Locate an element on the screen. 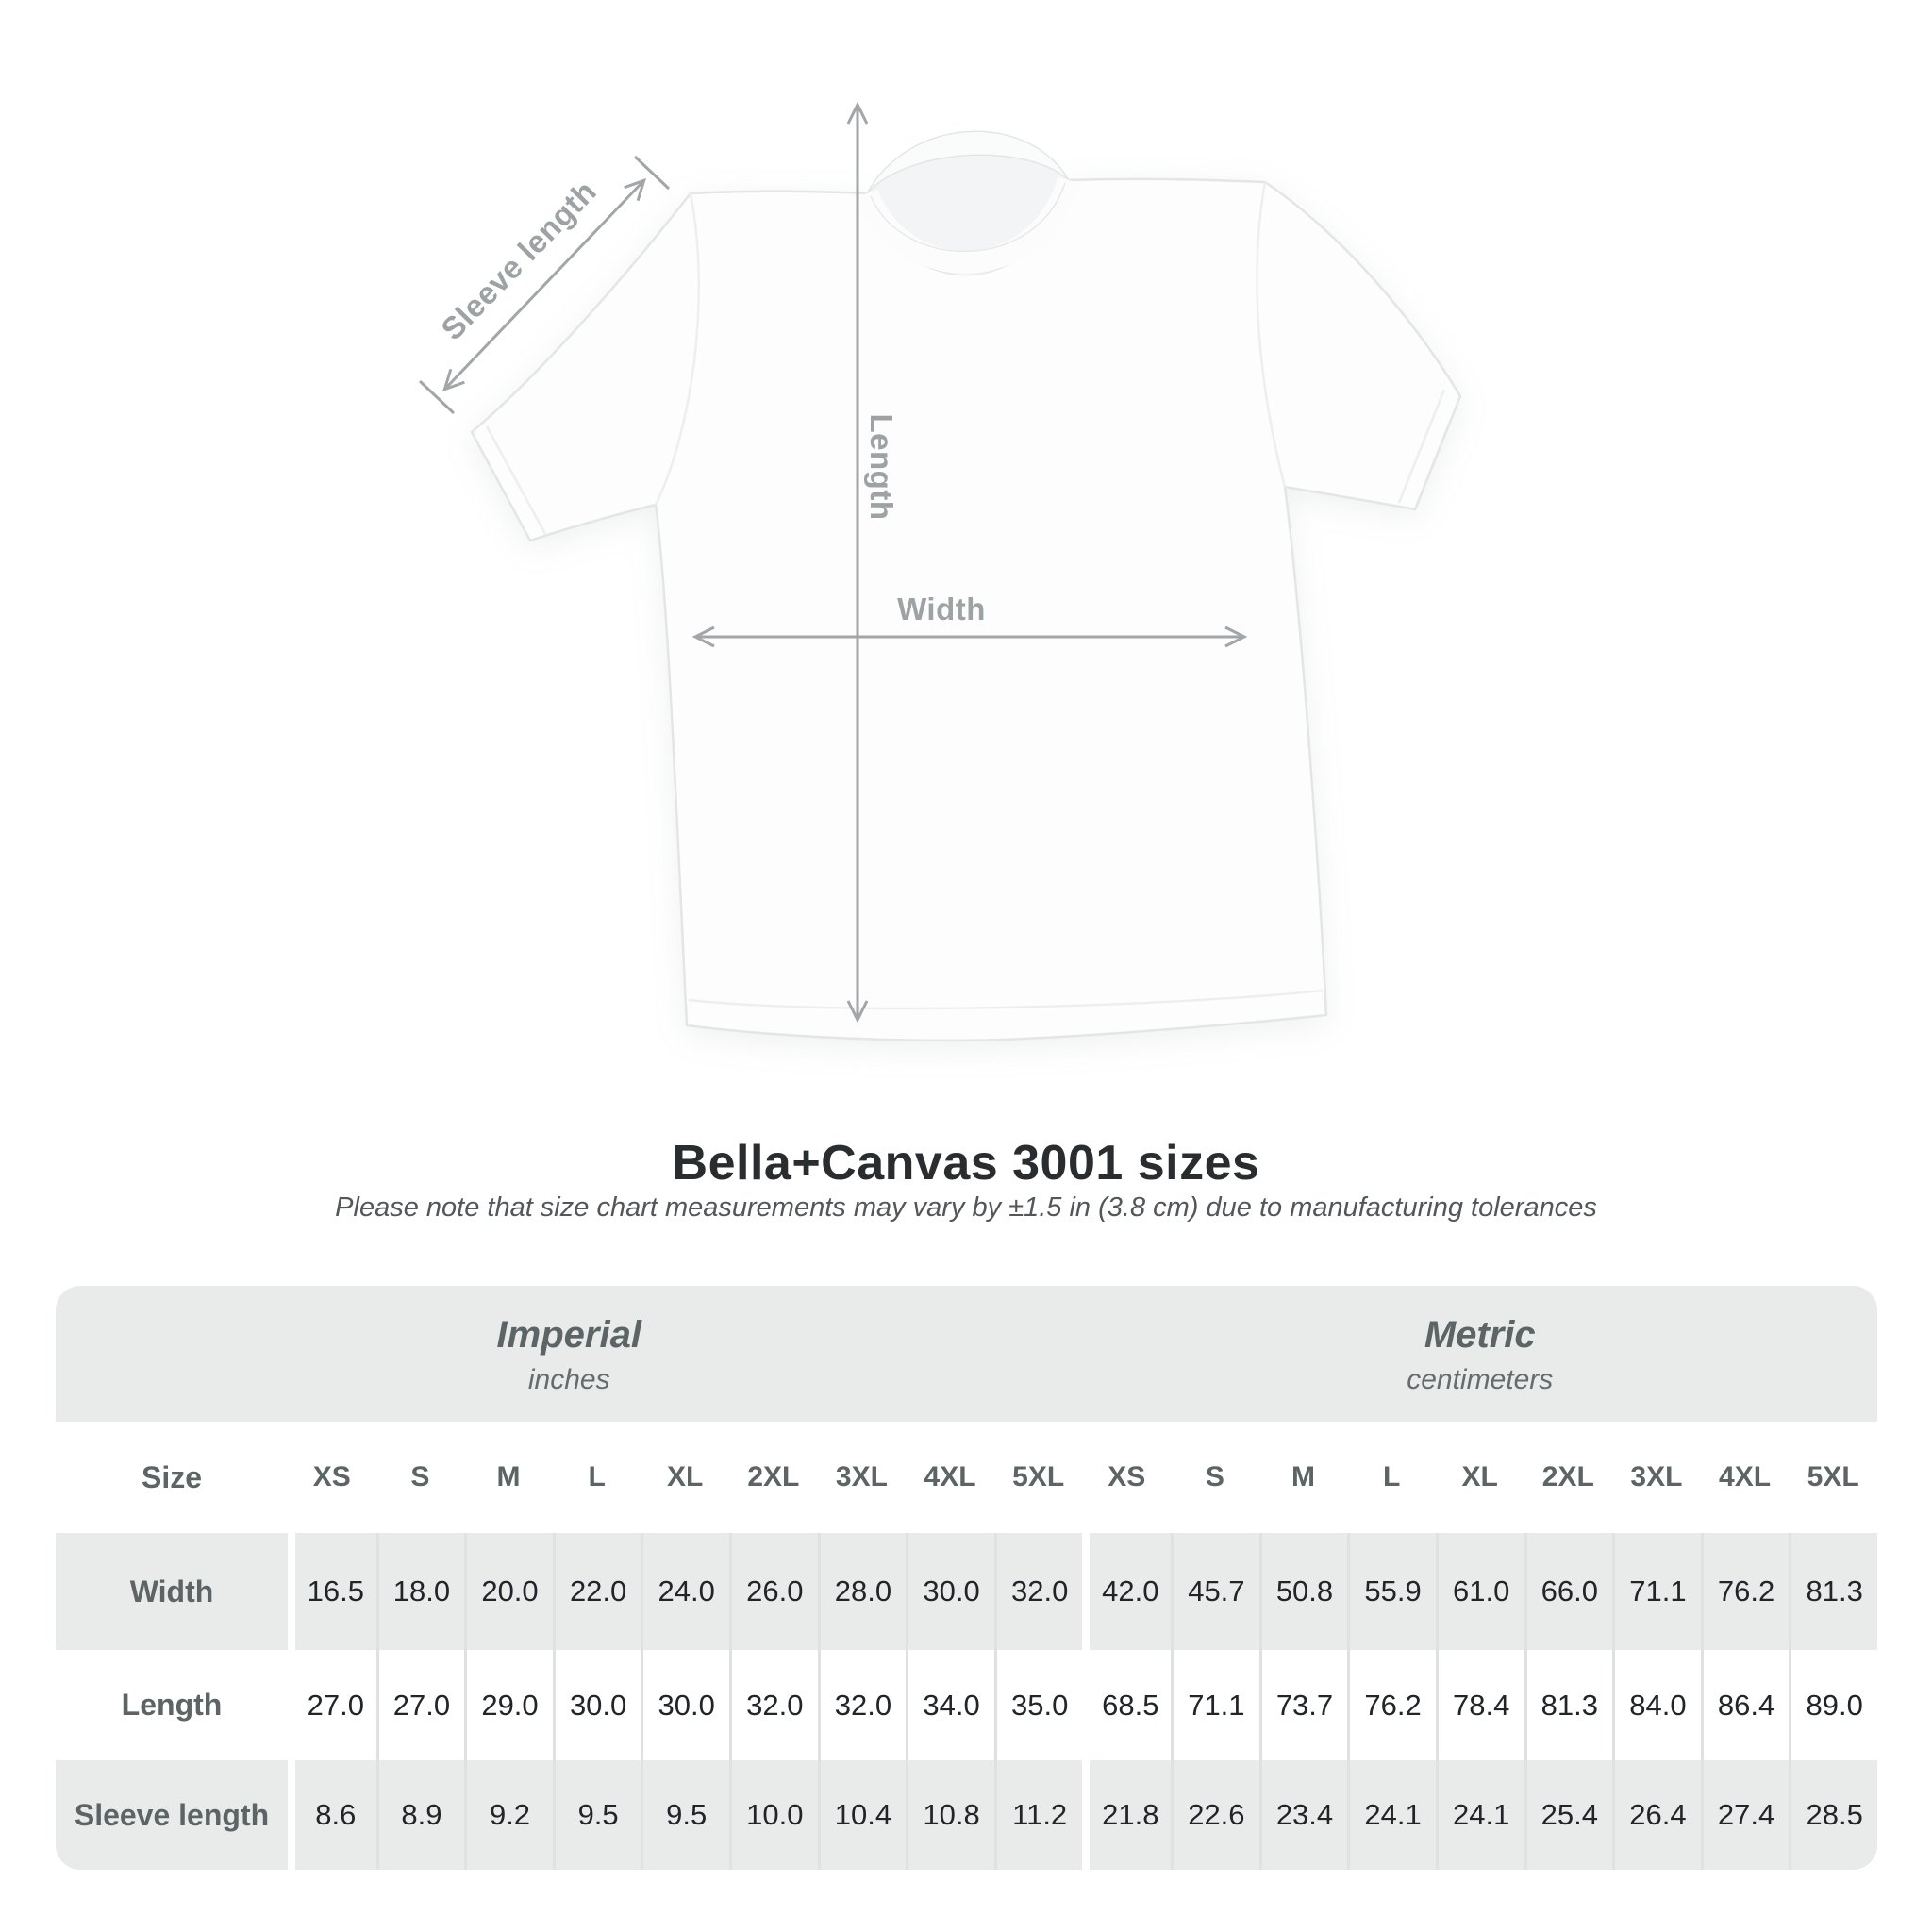 The image size is (1932, 1932). row-label: Sleeve length is located at coordinates (172, 1815).